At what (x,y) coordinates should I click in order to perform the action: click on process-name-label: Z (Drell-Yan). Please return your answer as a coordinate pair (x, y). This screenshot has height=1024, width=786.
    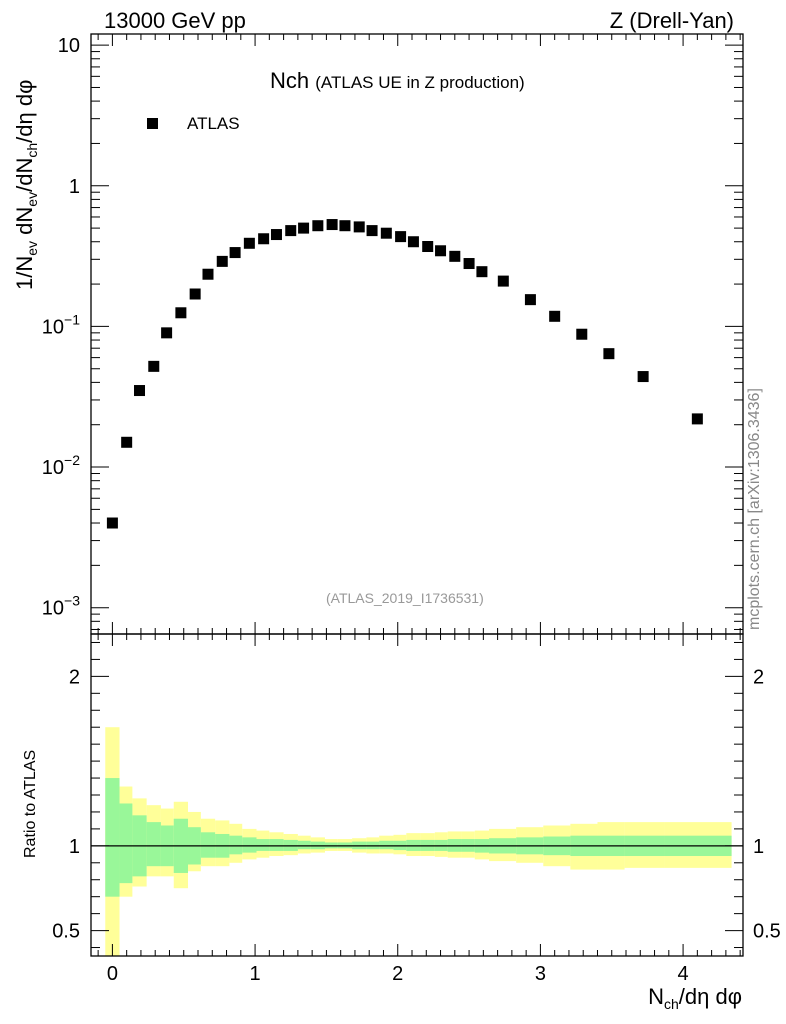
    Looking at the image, I should click on (671, 20).